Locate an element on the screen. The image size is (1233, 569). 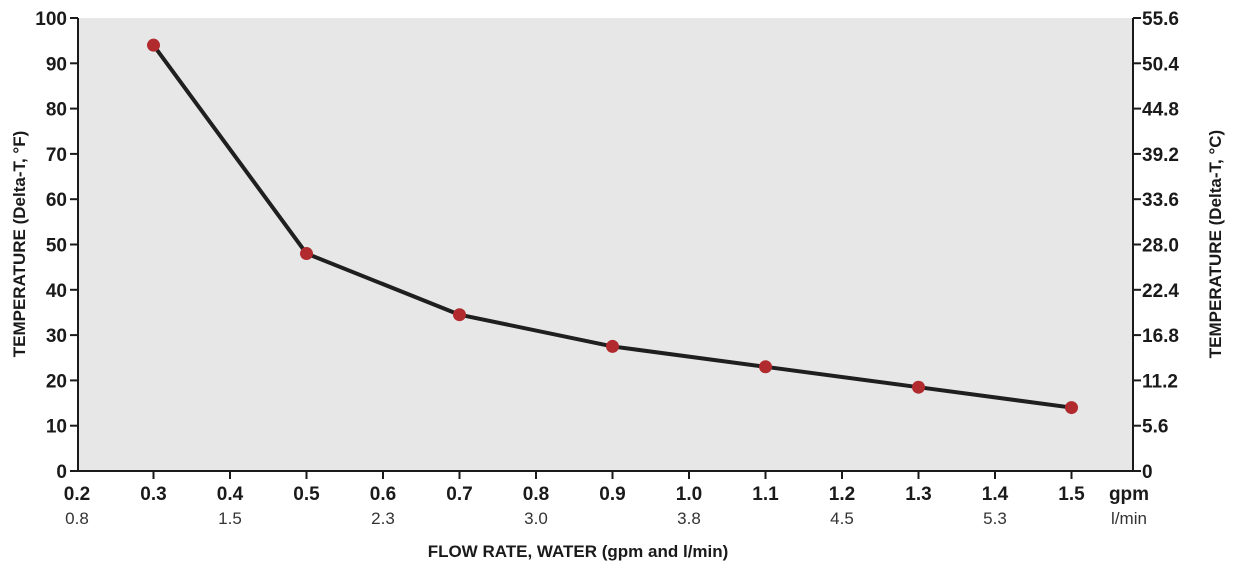
left-y-tick-label: 20 is located at coordinates (56, 381).